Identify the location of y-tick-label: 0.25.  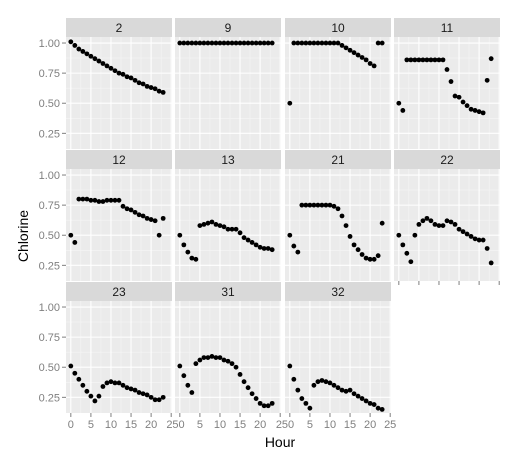
(49, 398).